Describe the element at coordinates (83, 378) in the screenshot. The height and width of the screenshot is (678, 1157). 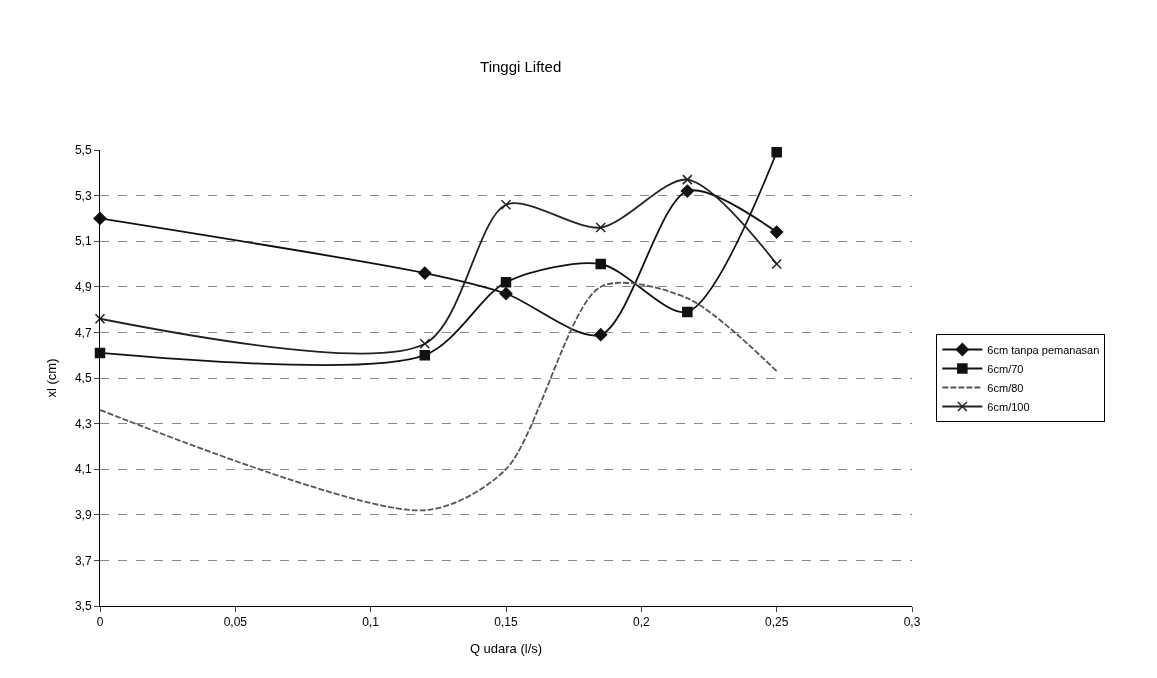
I see `y-tick-label: 4,5` at that location.